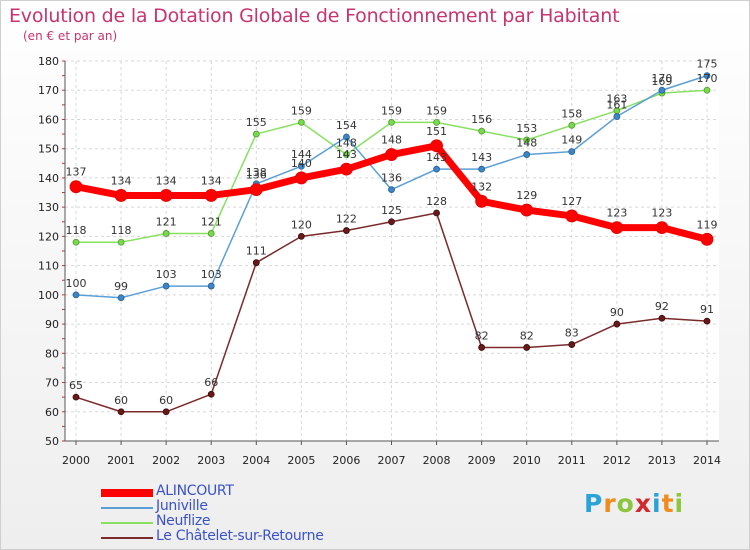  I want to click on data-label: 100, so click(76, 283).